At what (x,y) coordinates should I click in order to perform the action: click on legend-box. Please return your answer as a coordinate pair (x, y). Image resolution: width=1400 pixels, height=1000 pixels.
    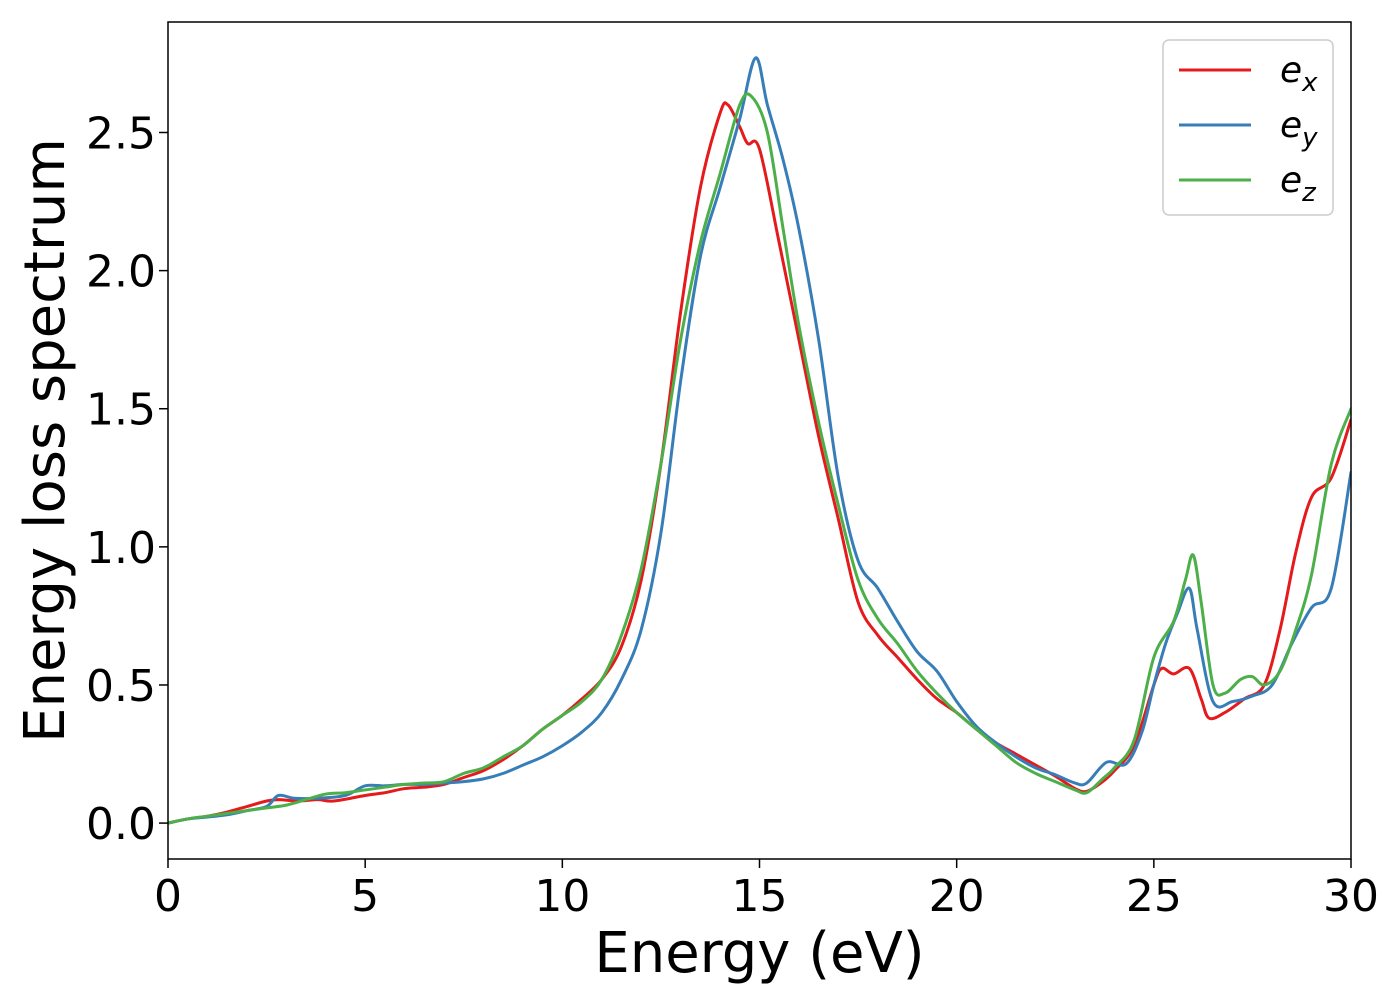
    Looking at the image, I should click on (1248, 127).